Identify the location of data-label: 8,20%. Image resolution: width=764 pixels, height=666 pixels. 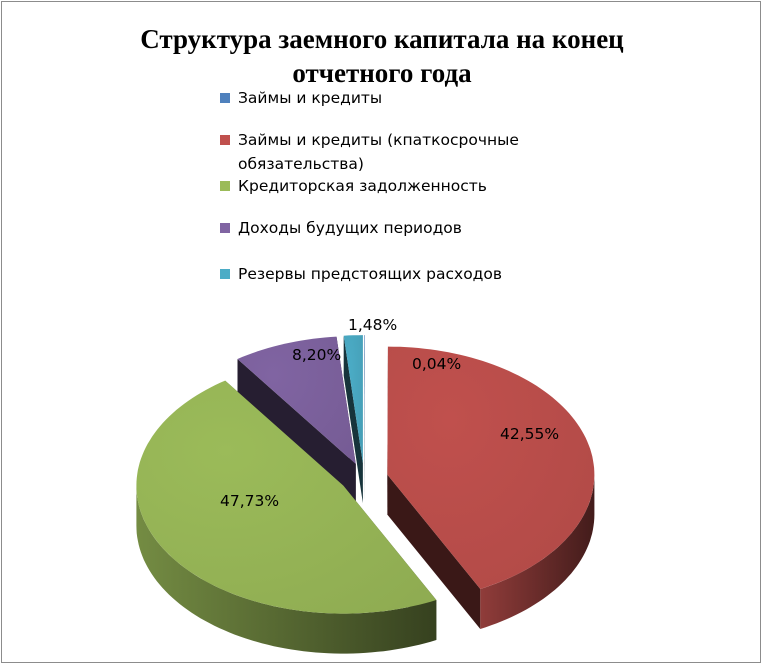
(316, 355).